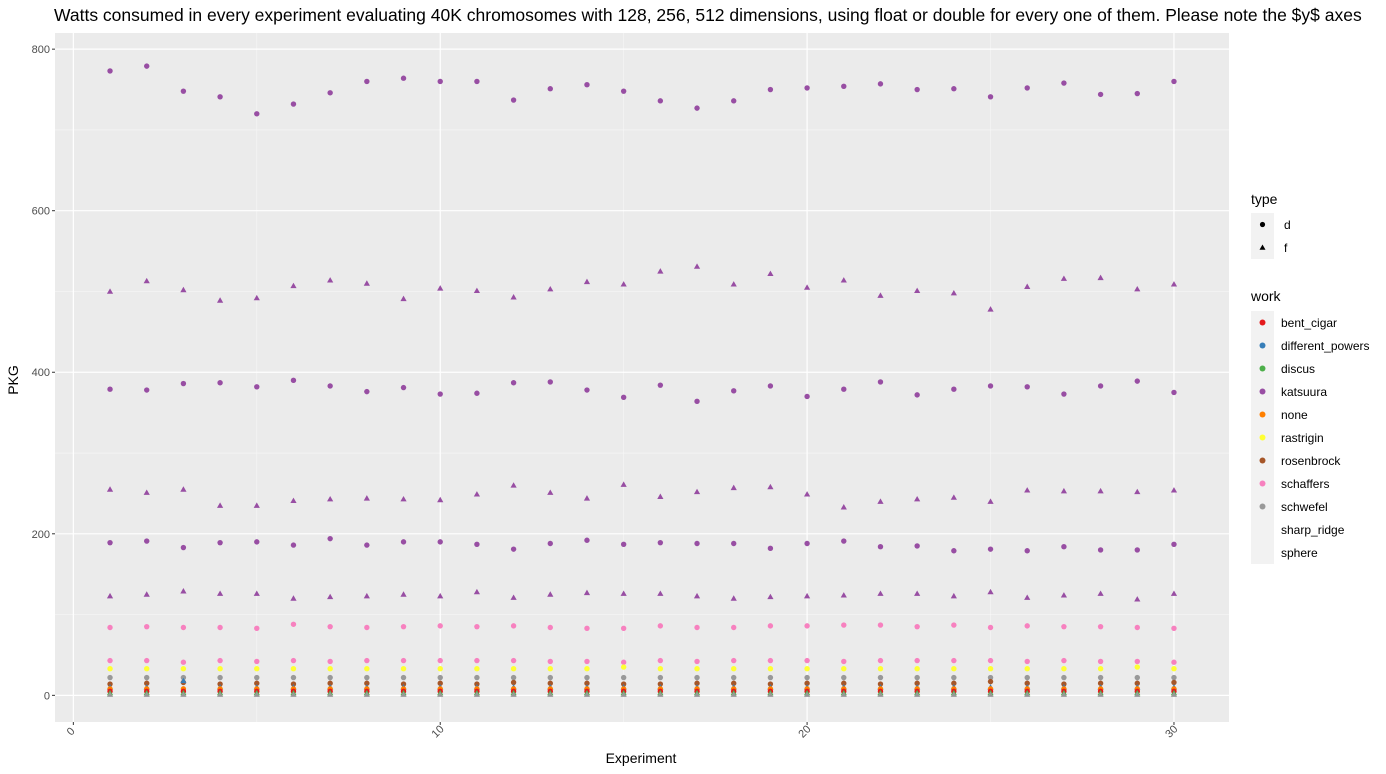 The height and width of the screenshot is (774, 1386). Describe the element at coordinates (1304, 392) in the screenshot. I see `legend-label-katsuura: katsuura` at that location.